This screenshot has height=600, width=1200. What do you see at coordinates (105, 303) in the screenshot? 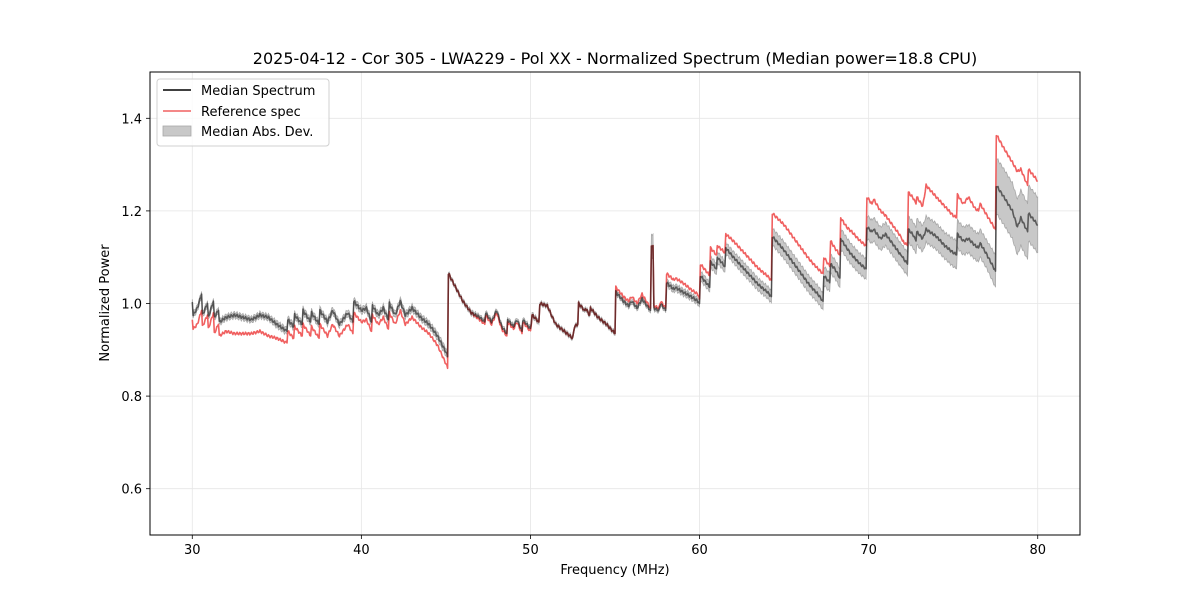
I see `y-axis-label: Normalized Power` at bounding box center [105, 303].